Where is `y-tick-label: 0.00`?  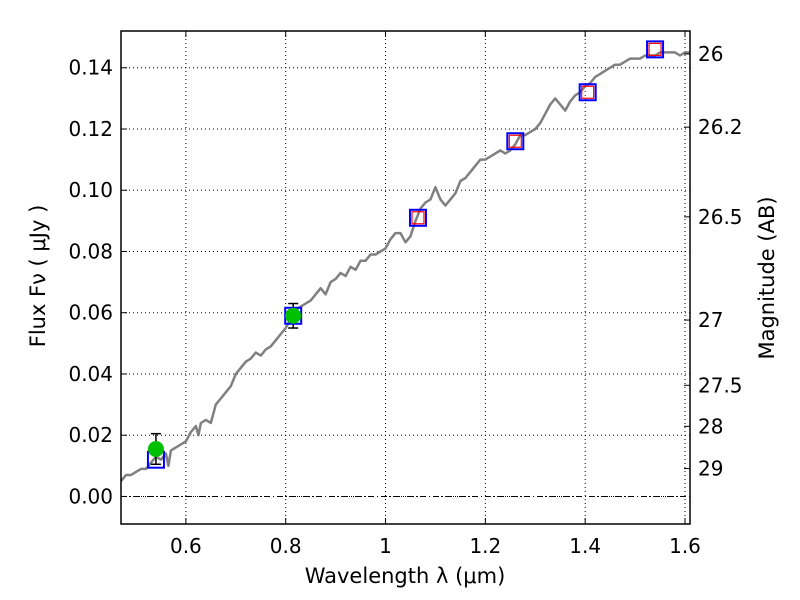
y-tick-label: 0.00 is located at coordinates (90, 496).